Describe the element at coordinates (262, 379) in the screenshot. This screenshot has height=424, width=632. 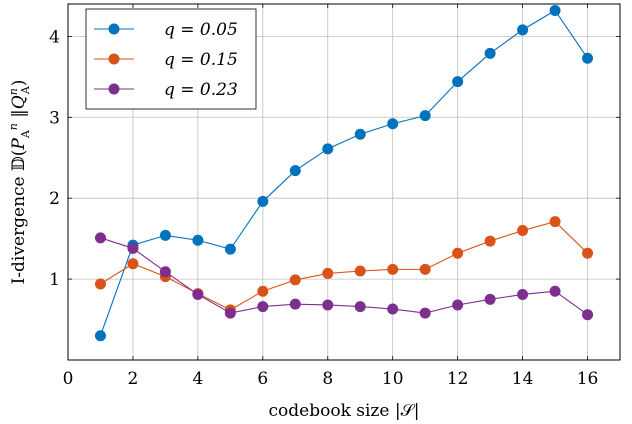
I see `x-tick-label: 6` at that location.